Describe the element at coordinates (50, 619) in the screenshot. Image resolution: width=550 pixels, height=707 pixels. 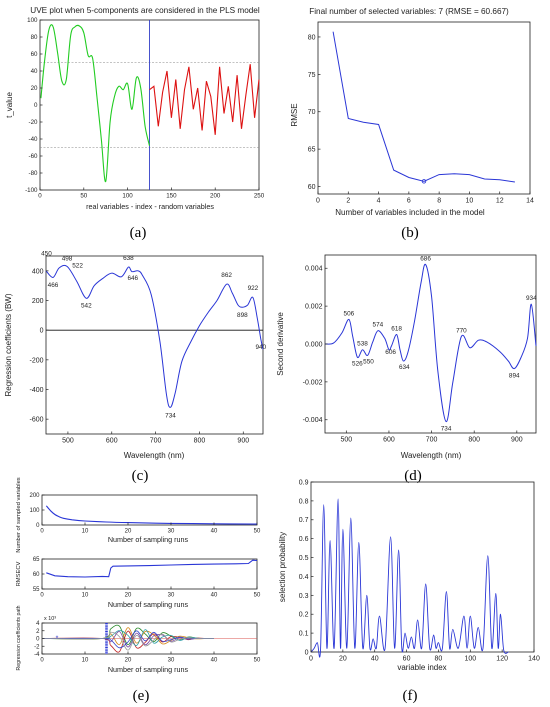
I see `panel-e3-exponent: x 10³` at that location.